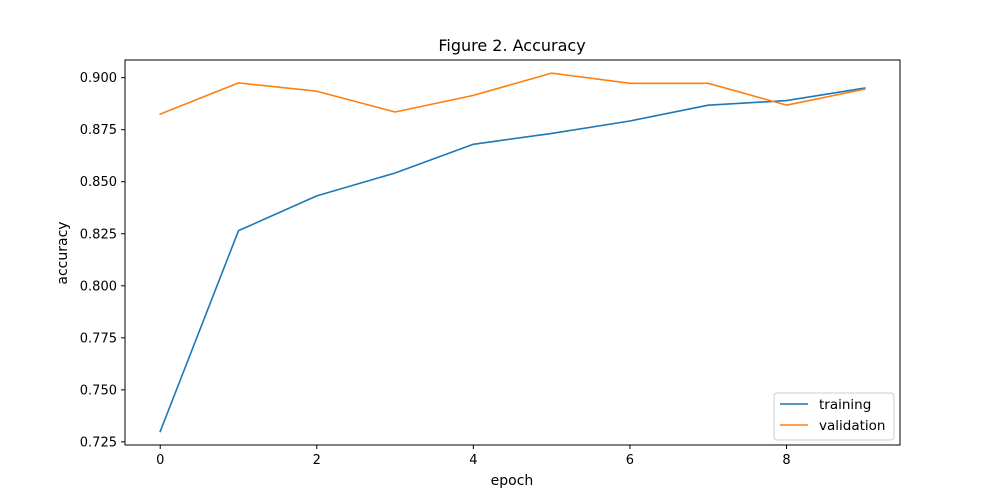  Describe the element at coordinates (512, 481) in the screenshot. I see `x-axis-label: epoch` at that location.